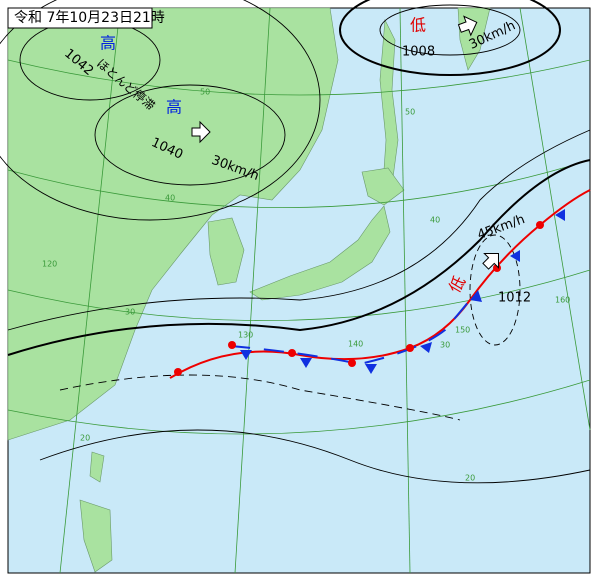 The height and width of the screenshot is (585, 600). What do you see at coordinates (462, 330) in the screenshot?
I see `grid-label: 150` at bounding box center [462, 330].